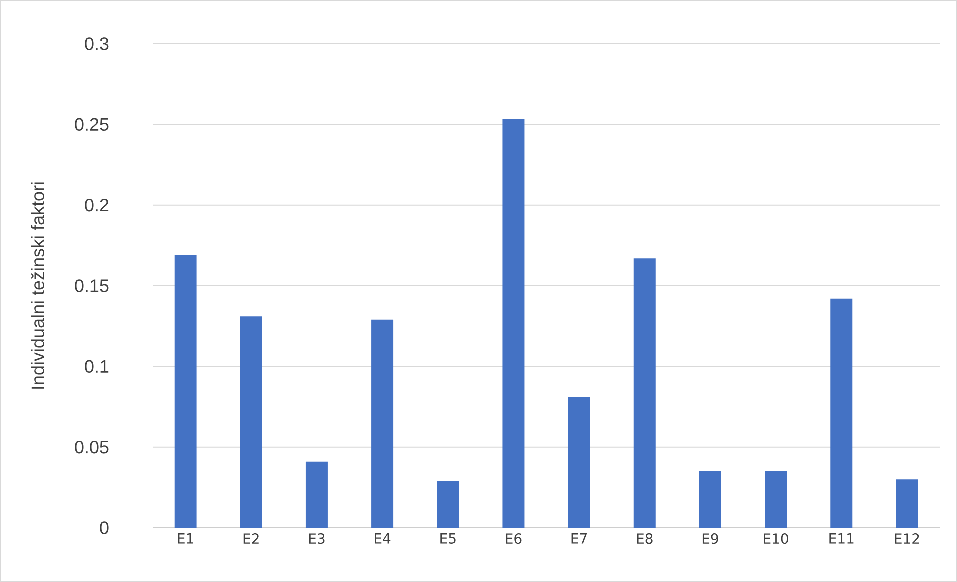 The height and width of the screenshot is (582, 957). I want to click on x-tick-label: E12, so click(907, 539).